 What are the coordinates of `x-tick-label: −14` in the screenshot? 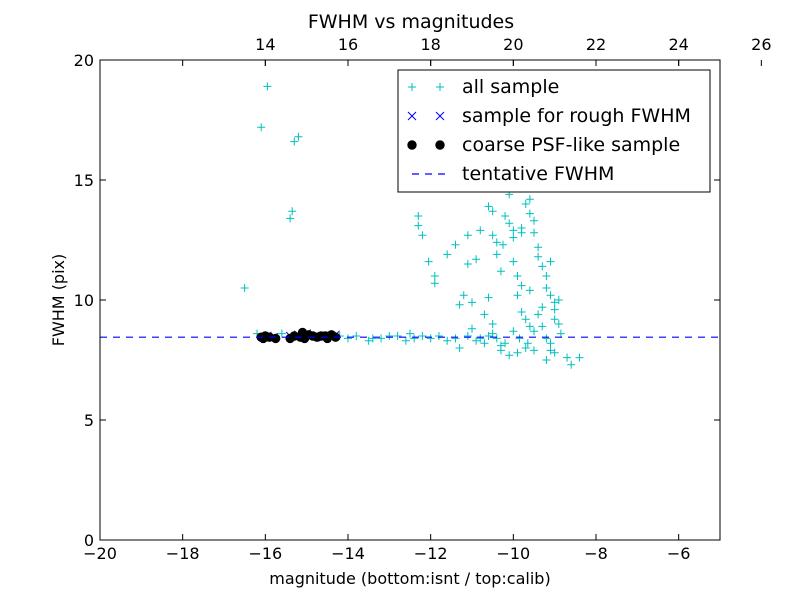 It's located at (348, 553).